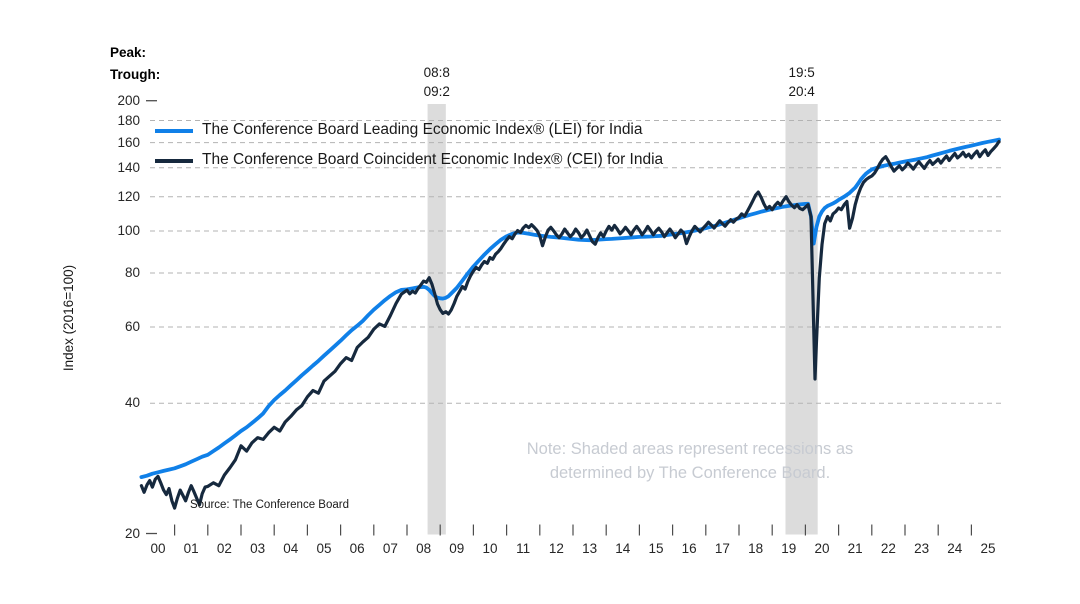  What do you see at coordinates (523, 548) in the screenshot?
I see `x-tick-label-11: 11` at bounding box center [523, 548].